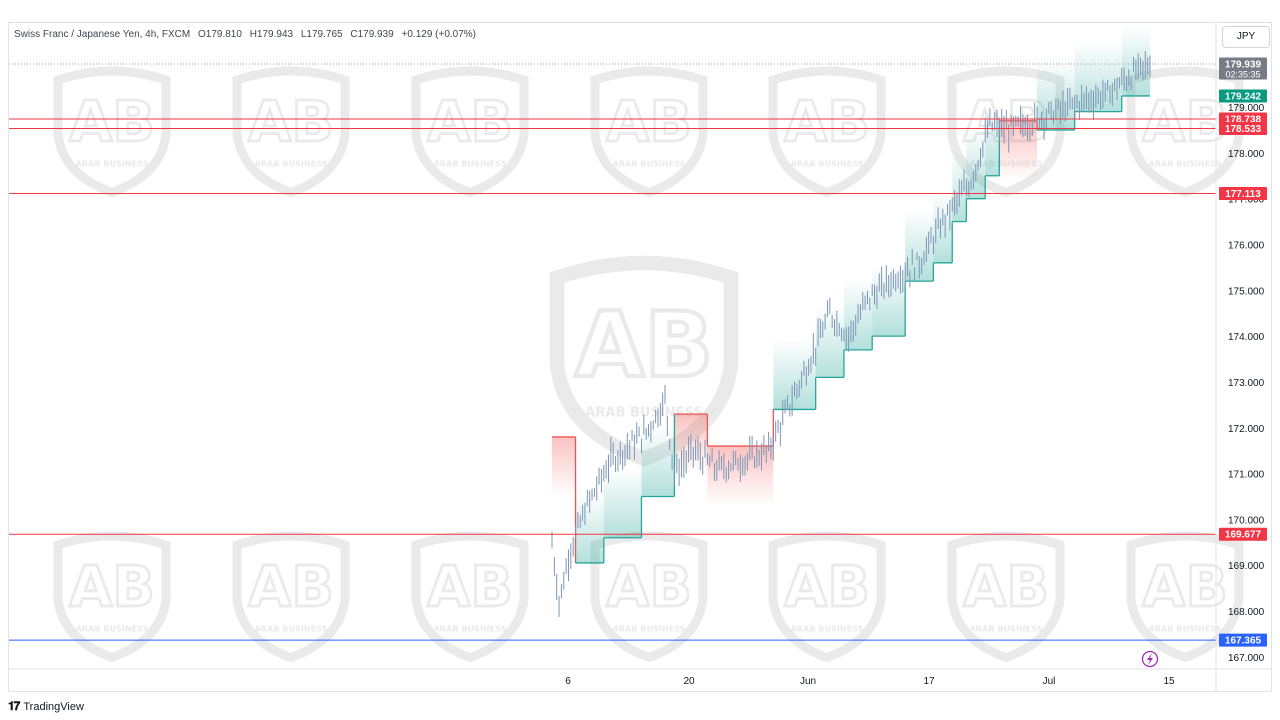  Describe the element at coordinates (1246, 566) in the screenshot. I see `y-tick-label: 169.000` at that location.